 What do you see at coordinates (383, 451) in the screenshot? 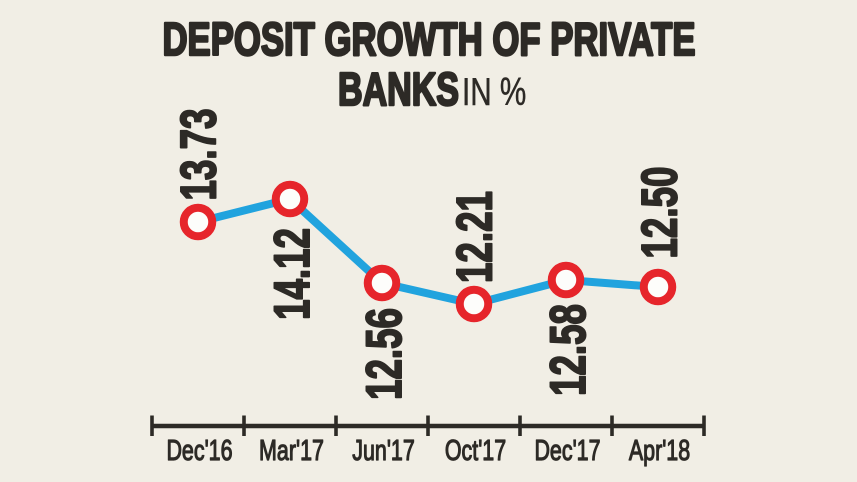
I see `svg-text: Jun'17` at bounding box center [383, 451].